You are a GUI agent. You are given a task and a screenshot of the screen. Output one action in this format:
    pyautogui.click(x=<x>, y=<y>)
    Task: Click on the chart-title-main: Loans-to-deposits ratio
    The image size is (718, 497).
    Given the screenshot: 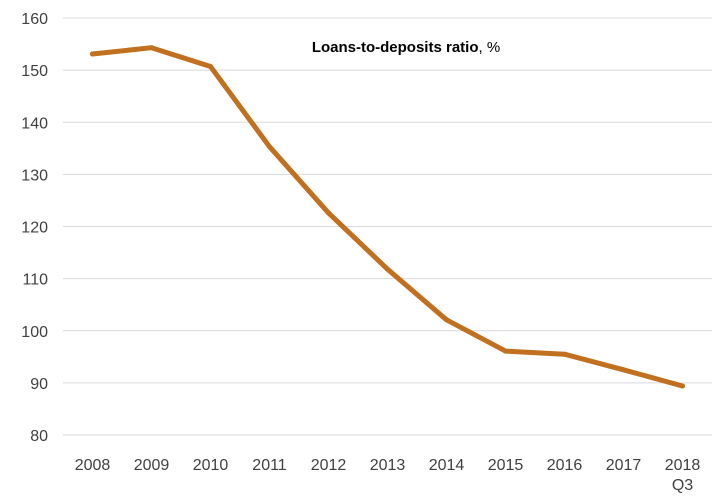 What is the action you would take?
    pyautogui.click(x=395, y=47)
    